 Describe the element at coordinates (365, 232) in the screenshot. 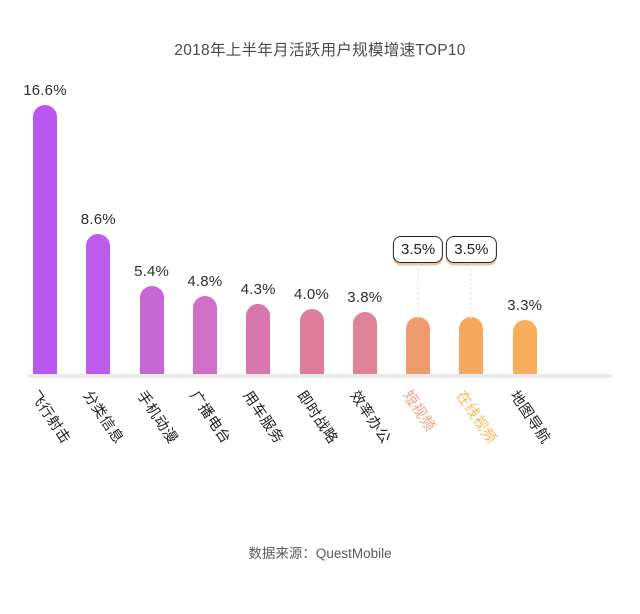

I see `bar-column: 3.8%` at that location.